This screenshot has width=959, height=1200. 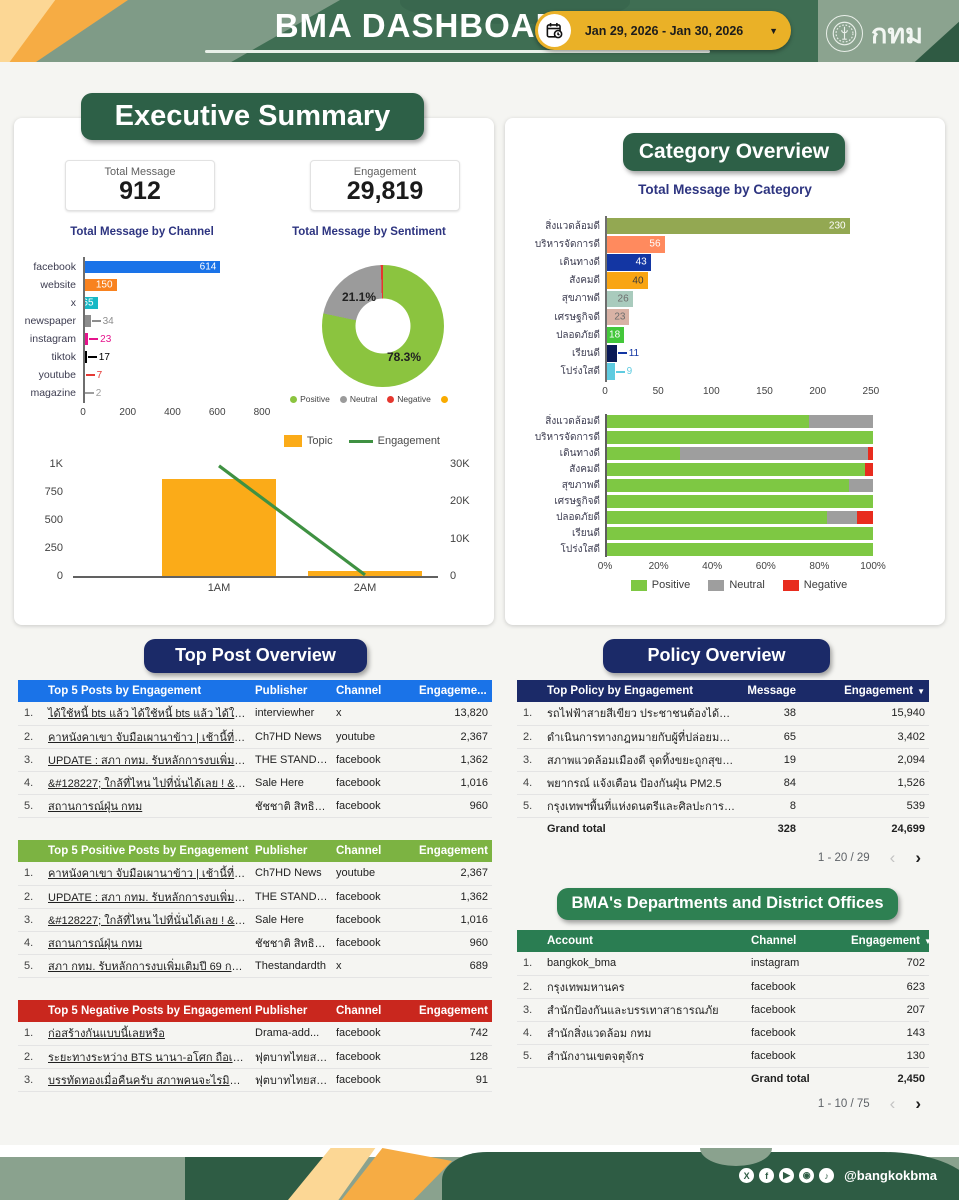 I want to click on table-cell: 84, so click(x=769, y=783).